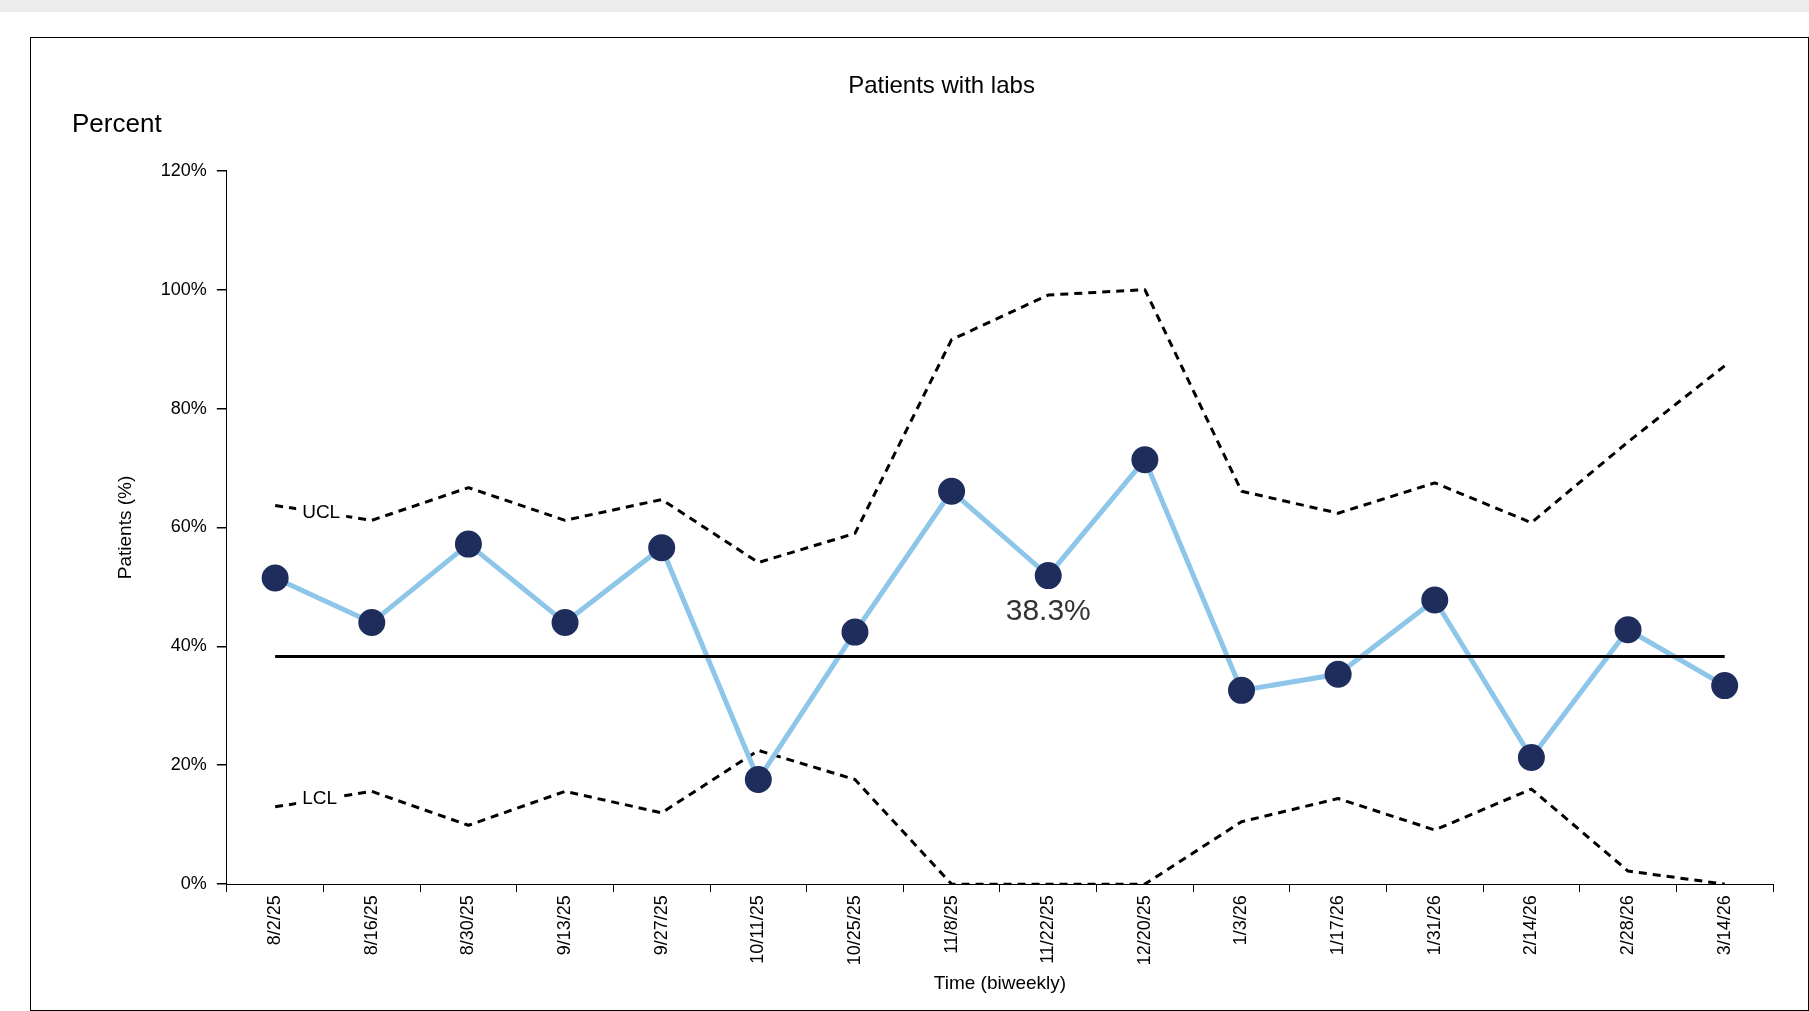  What do you see at coordinates (1627, 925) in the screenshot?
I see `x-tick-label: 2/28/26` at bounding box center [1627, 925].